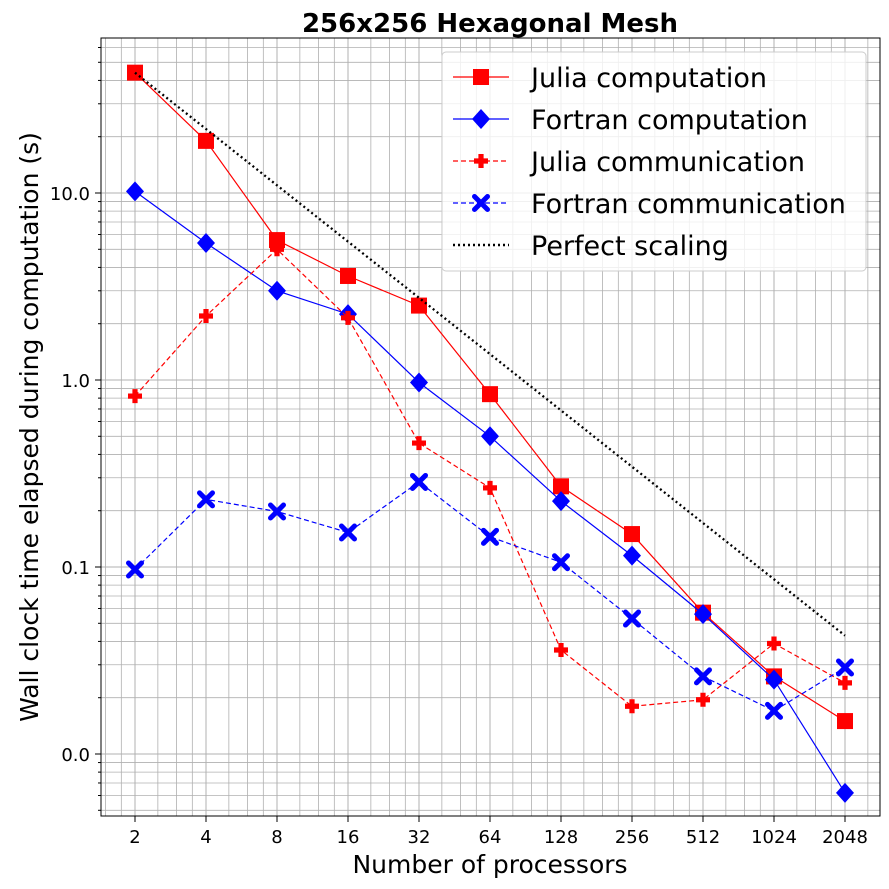 Image resolution: width=889 pixels, height=889 pixels. What do you see at coordinates (648, 78) in the screenshot?
I see `legend-label: Julia computation` at bounding box center [648, 78].